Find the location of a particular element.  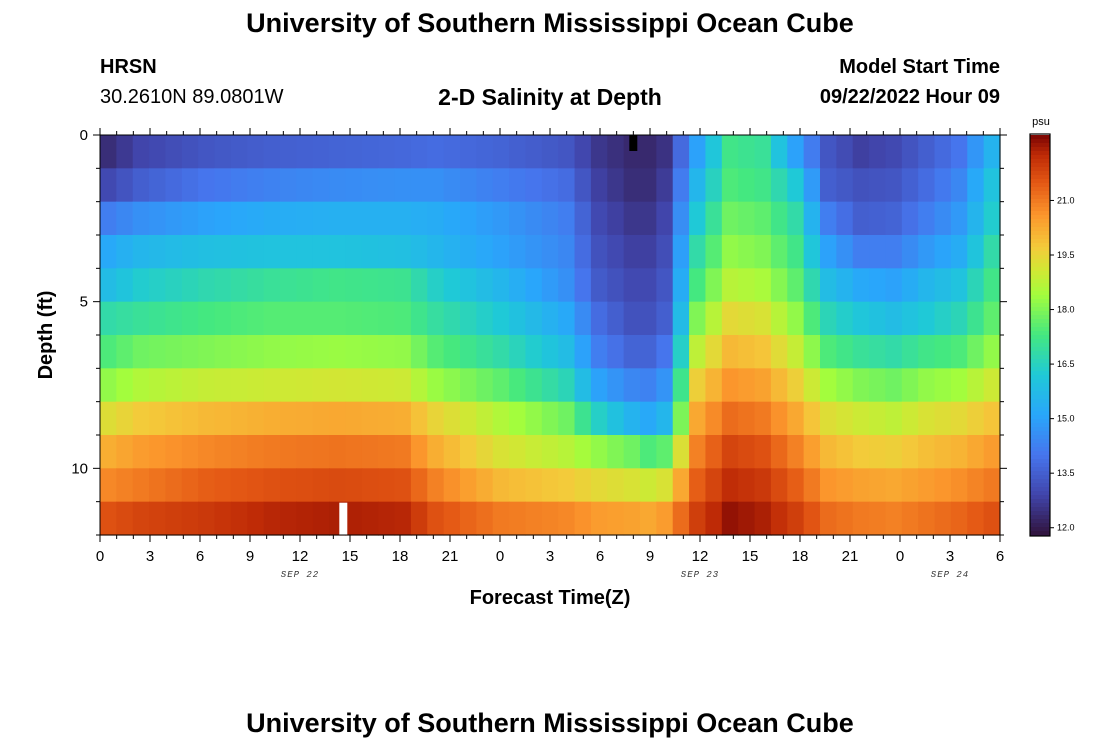

x-tick-label: 0 is located at coordinates (500, 556).